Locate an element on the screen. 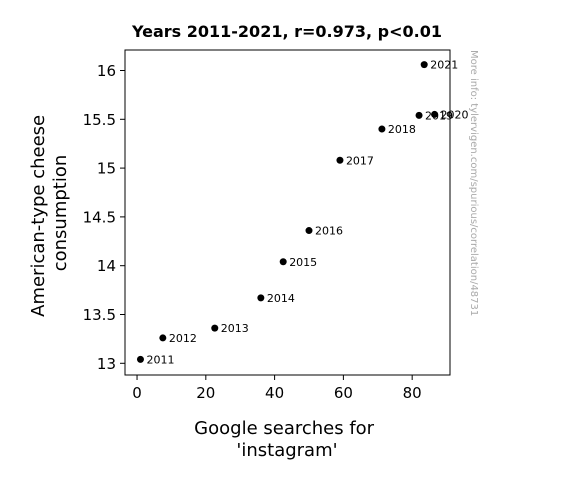 The height and width of the screenshot is (500, 575). y-axis-label-line-2: consumption is located at coordinates (60, 213).